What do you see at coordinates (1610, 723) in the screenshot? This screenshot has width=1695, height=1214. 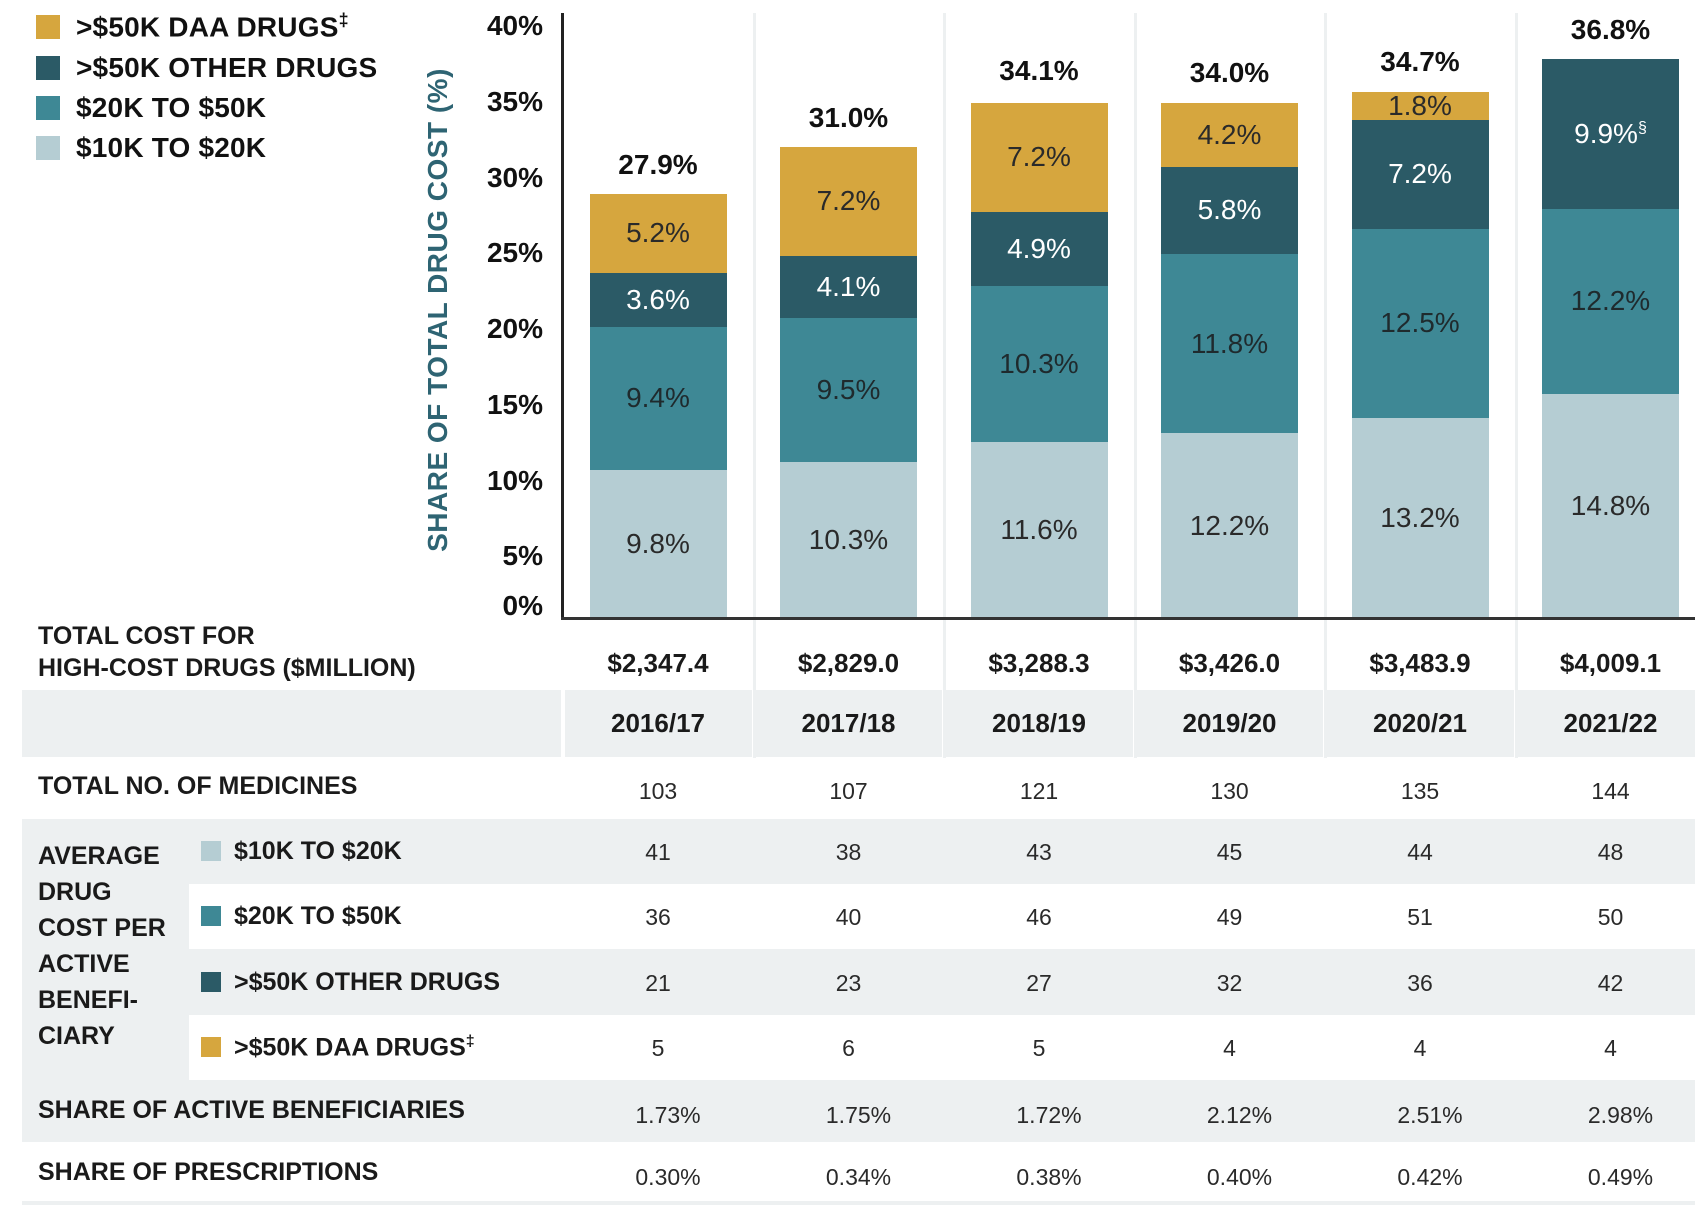 I see `year-header: 2021/22` at bounding box center [1610, 723].